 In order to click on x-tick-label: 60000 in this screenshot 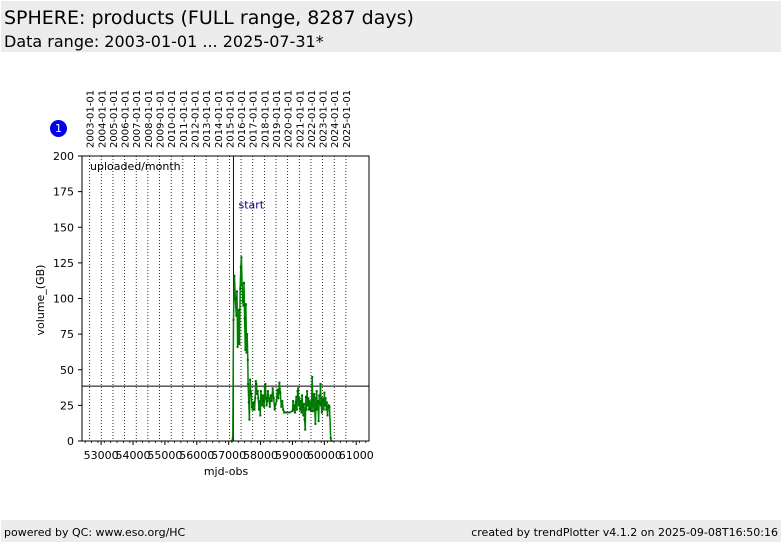, I will do `click(324, 455)`.